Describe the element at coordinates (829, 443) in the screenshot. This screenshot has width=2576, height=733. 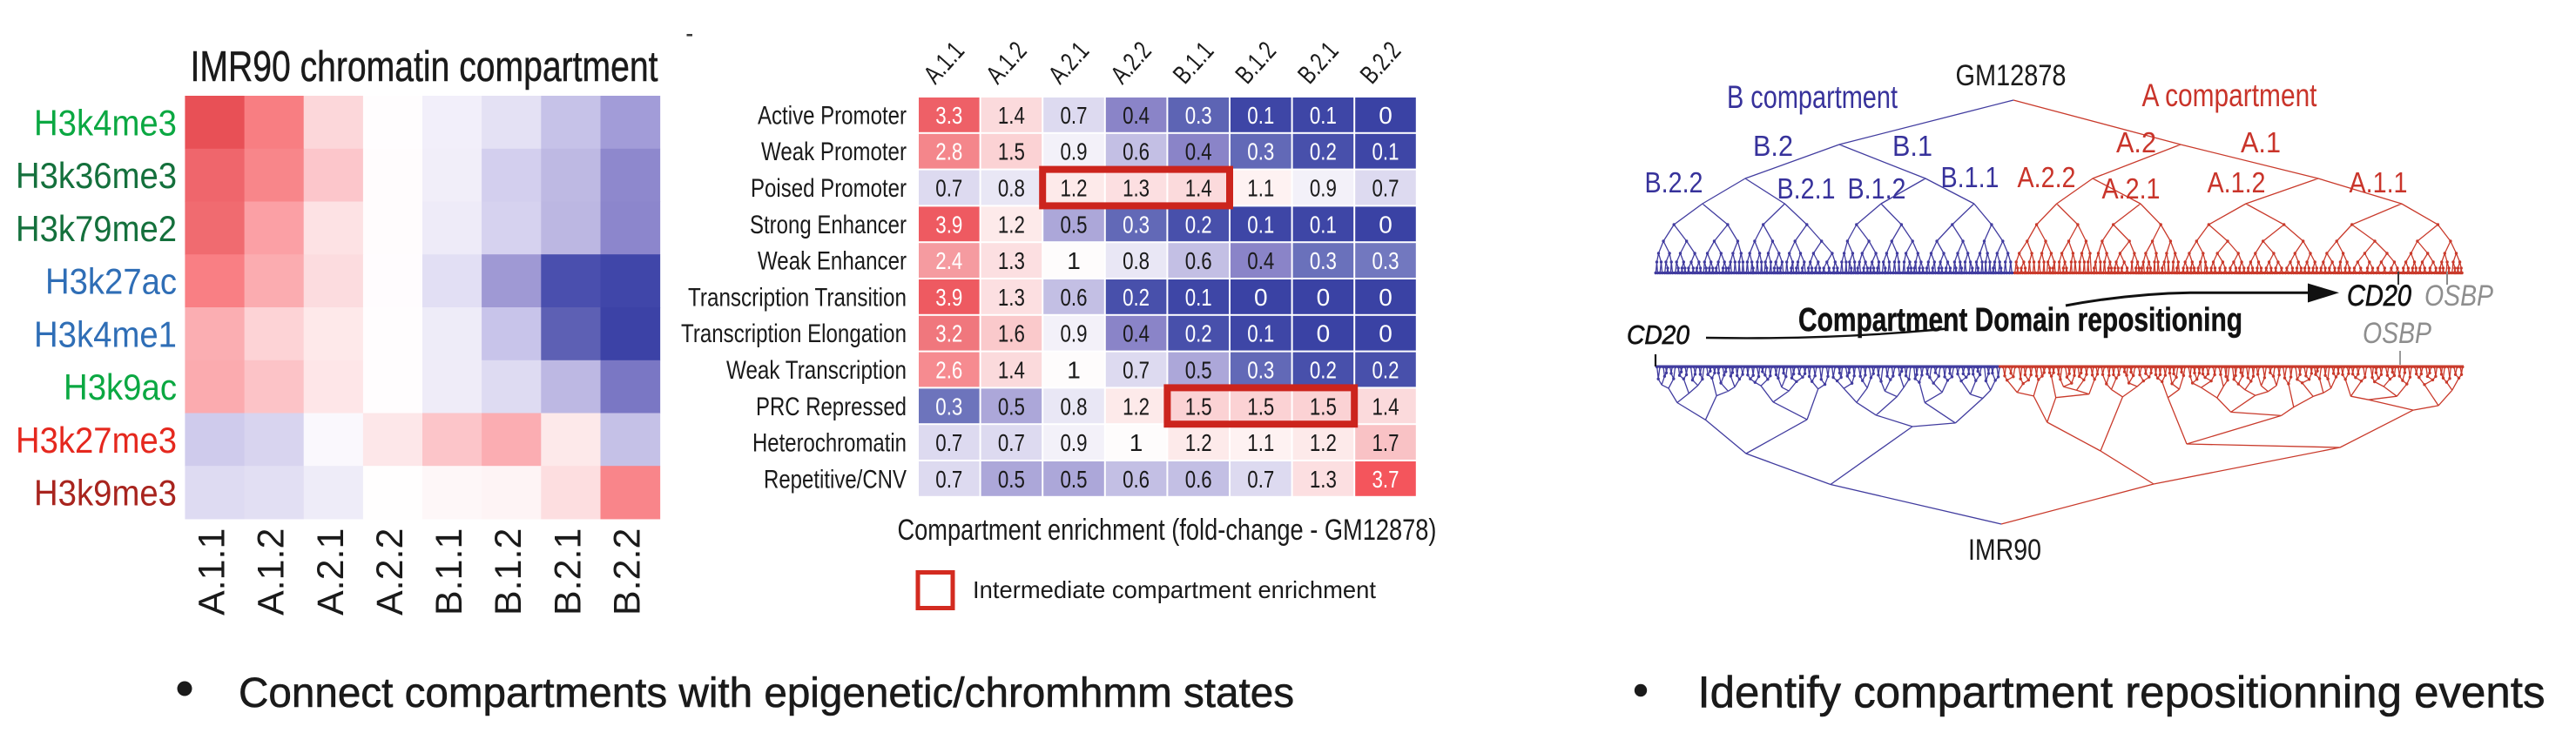
I see `svg-text: Heterochromatin` at that location.